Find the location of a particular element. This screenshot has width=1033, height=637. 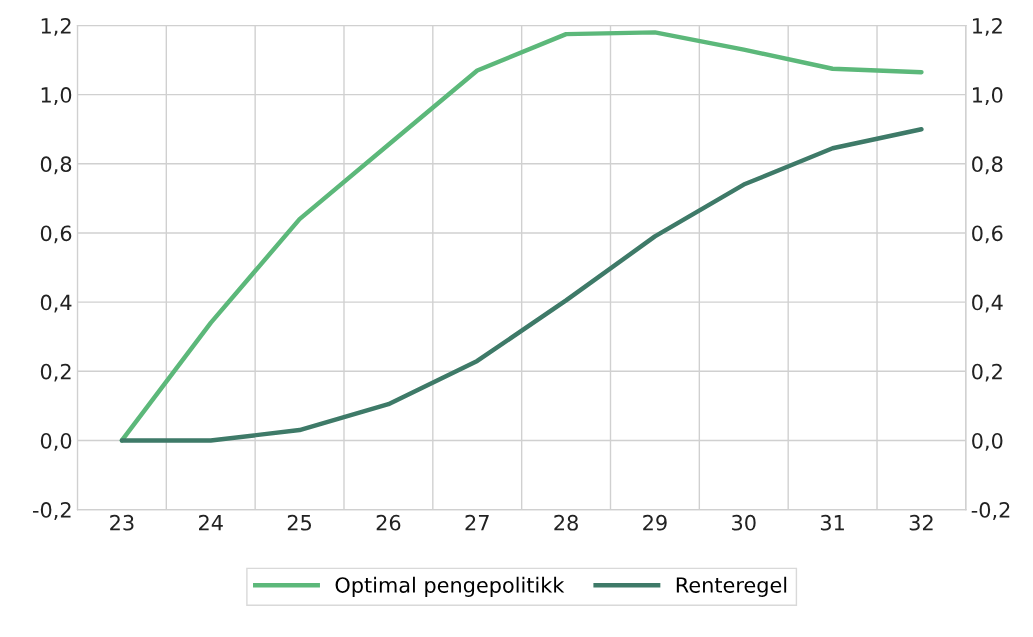

x-tick-label: 29 is located at coordinates (655, 522).